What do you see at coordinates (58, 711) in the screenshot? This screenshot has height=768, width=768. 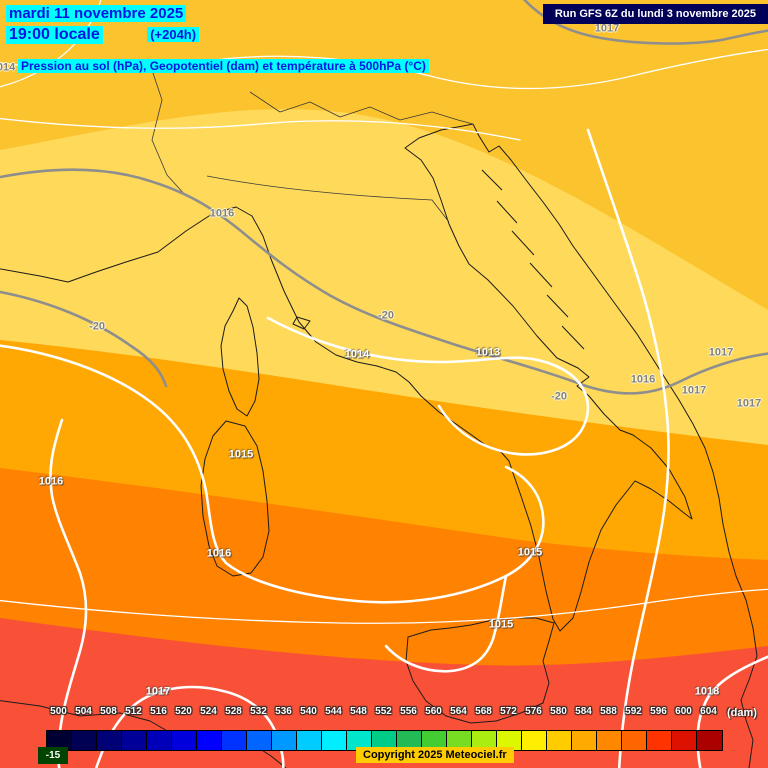 I see `legend-value: 500` at bounding box center [58, 711].